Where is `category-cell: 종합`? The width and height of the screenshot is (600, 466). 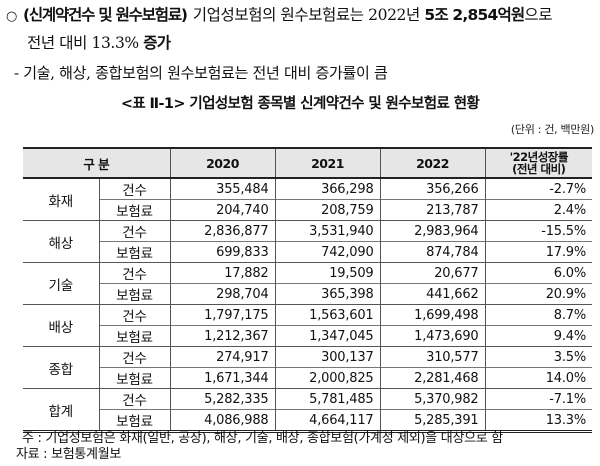 category-cell: 종합 is located at coordinates (61, 367).